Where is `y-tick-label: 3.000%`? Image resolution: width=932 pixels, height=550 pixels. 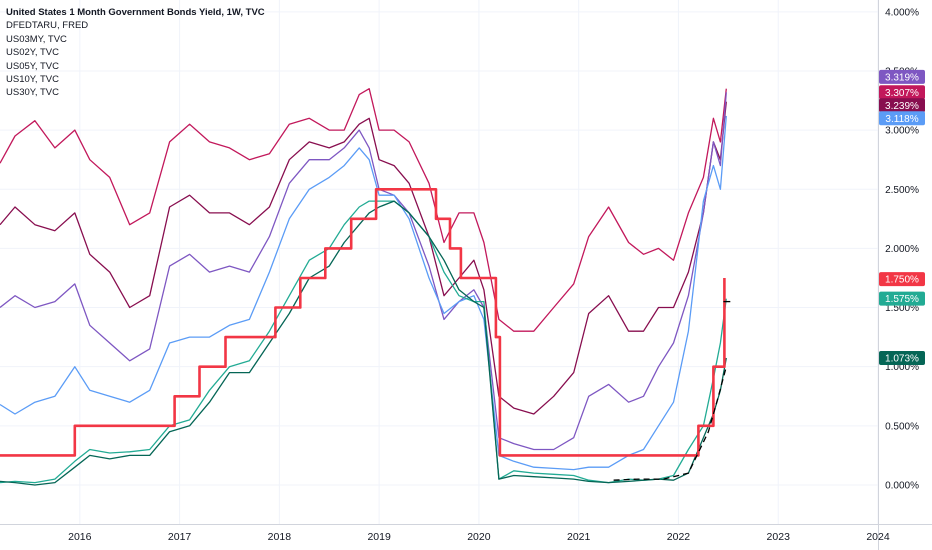 y-tick-label: 3.000% is located at coordinates (902, 131).